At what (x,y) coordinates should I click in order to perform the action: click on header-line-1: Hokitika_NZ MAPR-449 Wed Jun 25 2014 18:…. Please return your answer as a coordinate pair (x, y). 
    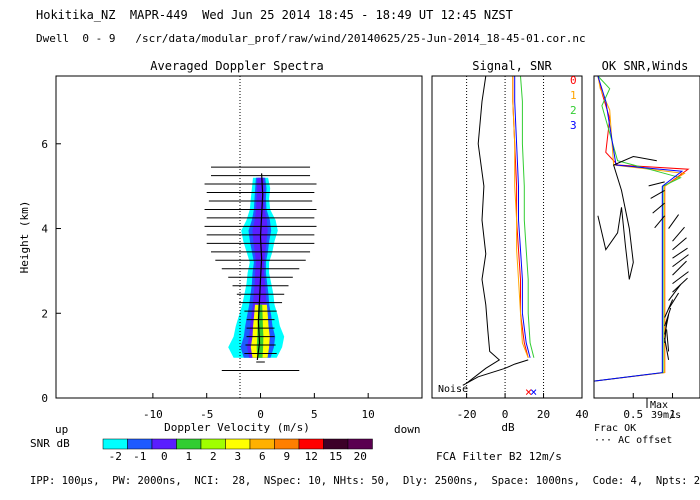
    Looking at the image, I should click on (274, 15).